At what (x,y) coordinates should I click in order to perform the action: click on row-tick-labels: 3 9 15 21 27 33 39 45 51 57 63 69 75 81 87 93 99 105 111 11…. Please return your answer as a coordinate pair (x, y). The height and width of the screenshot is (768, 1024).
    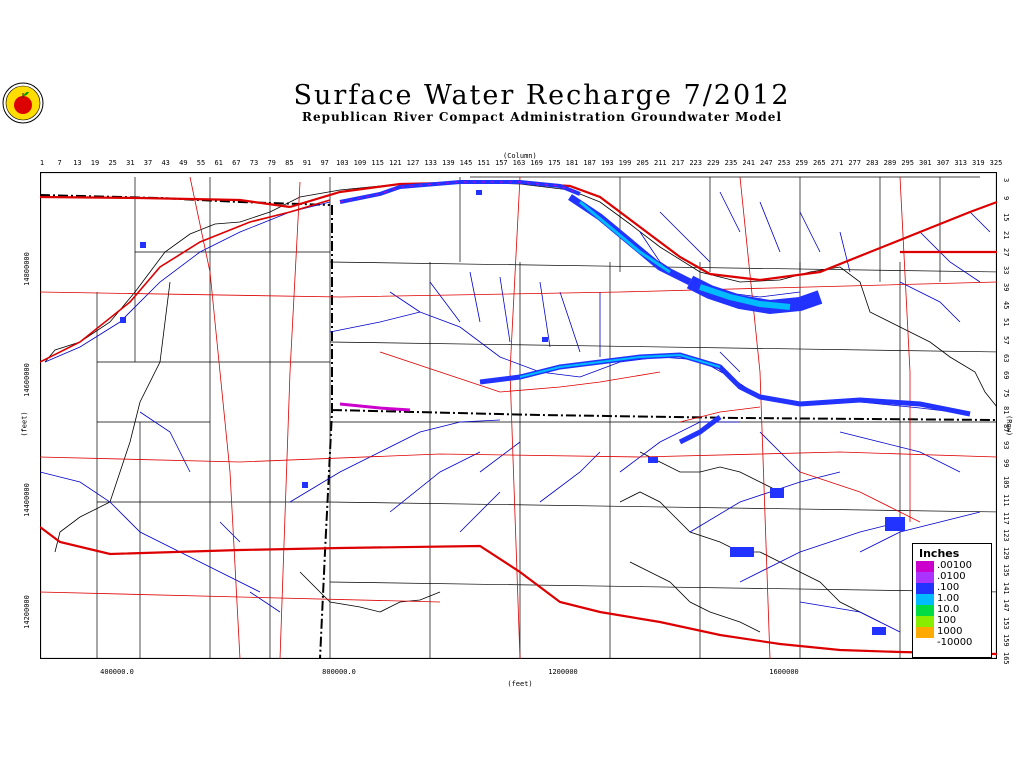
    Looking at the image, I should click on (1005, 418).